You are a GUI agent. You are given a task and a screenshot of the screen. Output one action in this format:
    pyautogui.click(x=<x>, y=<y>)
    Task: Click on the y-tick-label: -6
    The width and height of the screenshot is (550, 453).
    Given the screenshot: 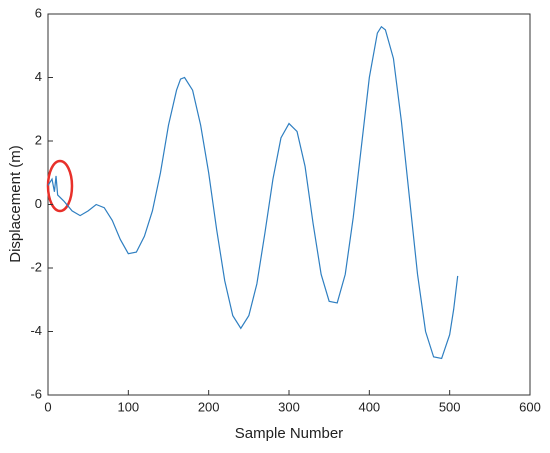 What is the action you would take?
    pyautogui.click(x=36, y=393)
    